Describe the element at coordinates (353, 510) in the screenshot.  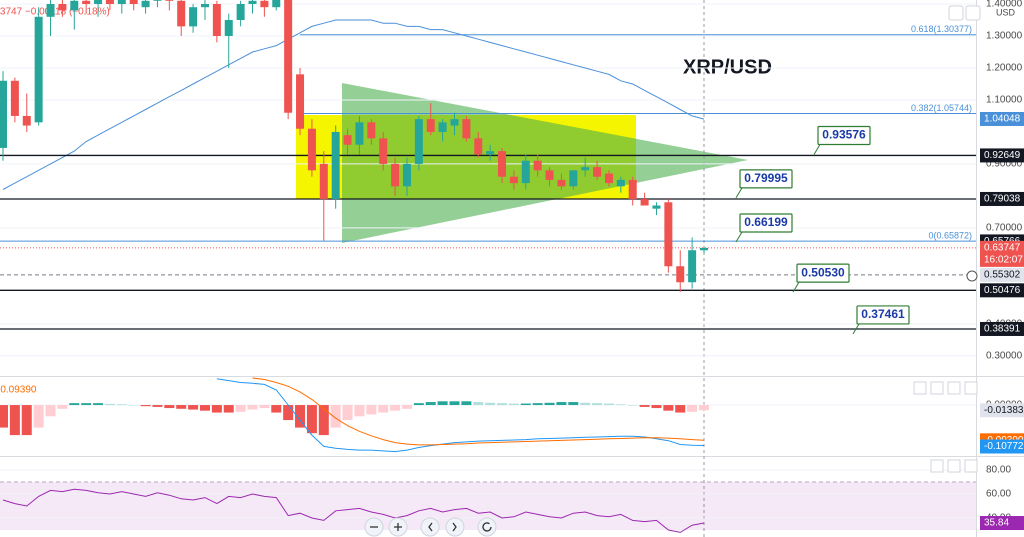
I see `rsi-line` at that location.